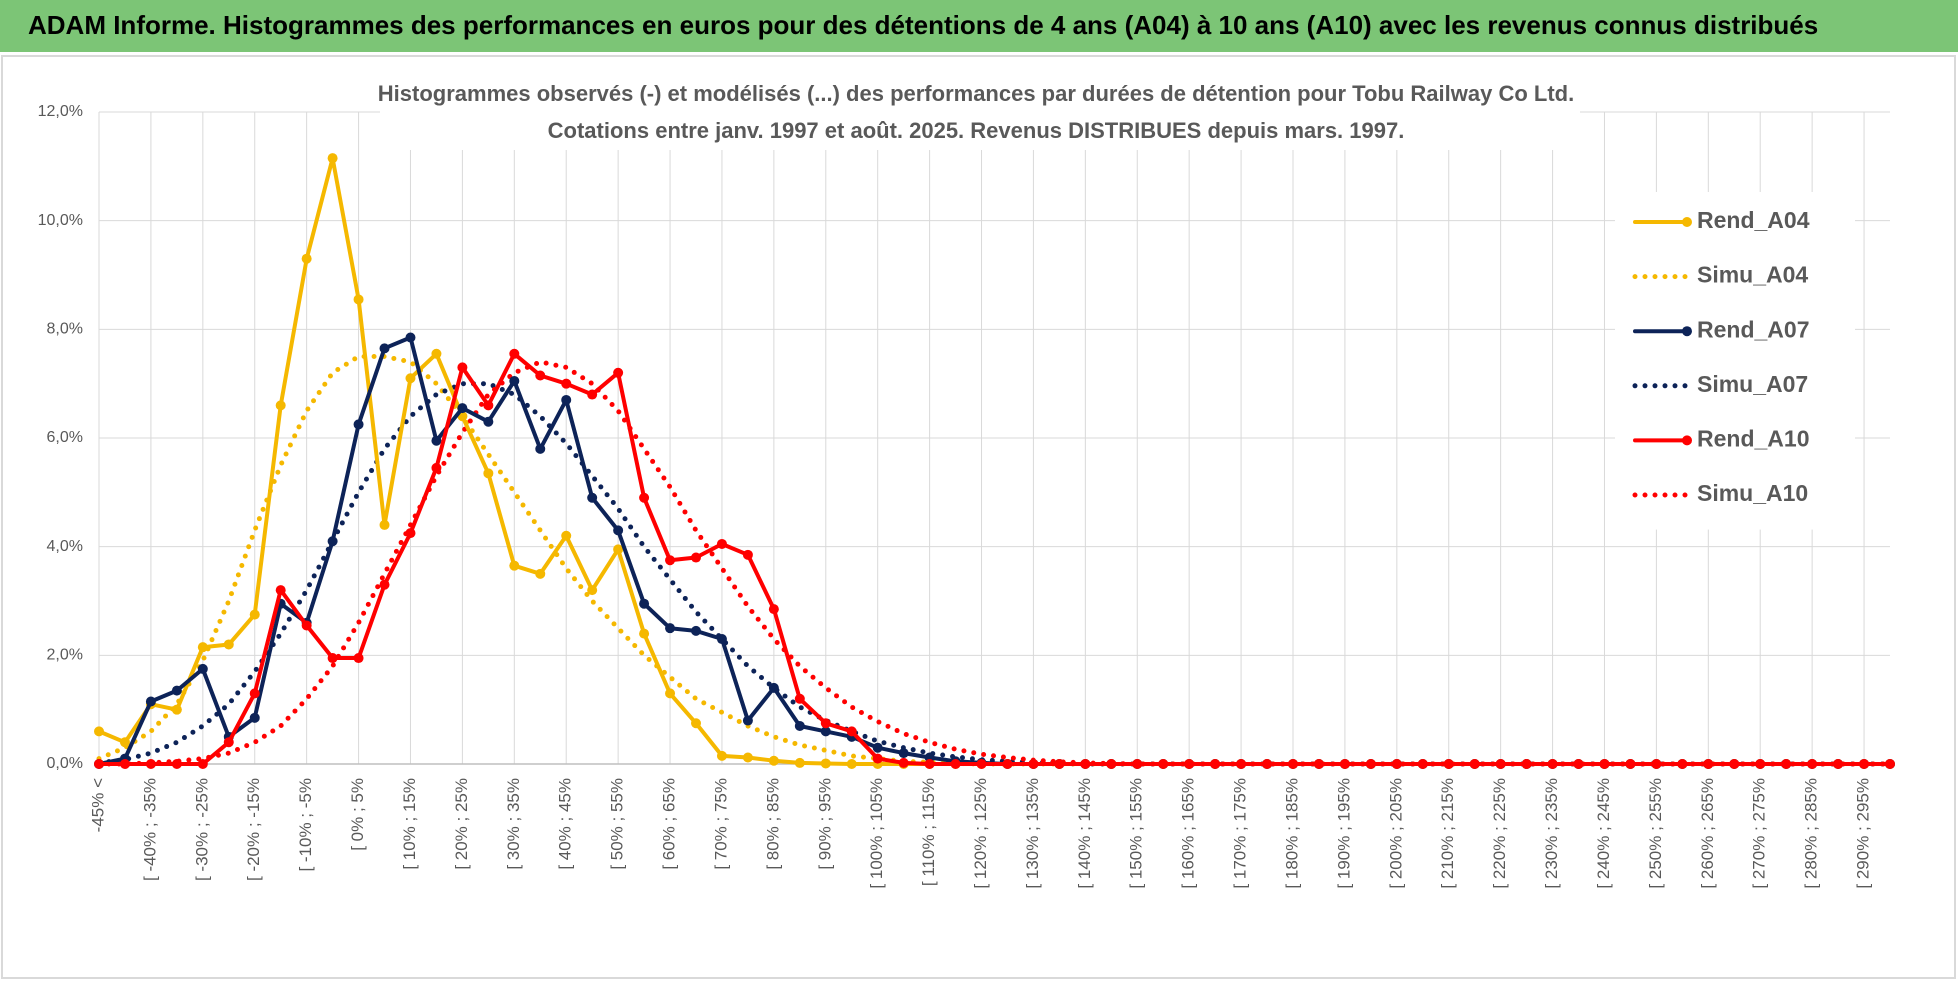  What do you see at coordinates (65, 546) in the screenshot?
I see `y-tick-label: 4,0%` at bounding box center [65, 546].